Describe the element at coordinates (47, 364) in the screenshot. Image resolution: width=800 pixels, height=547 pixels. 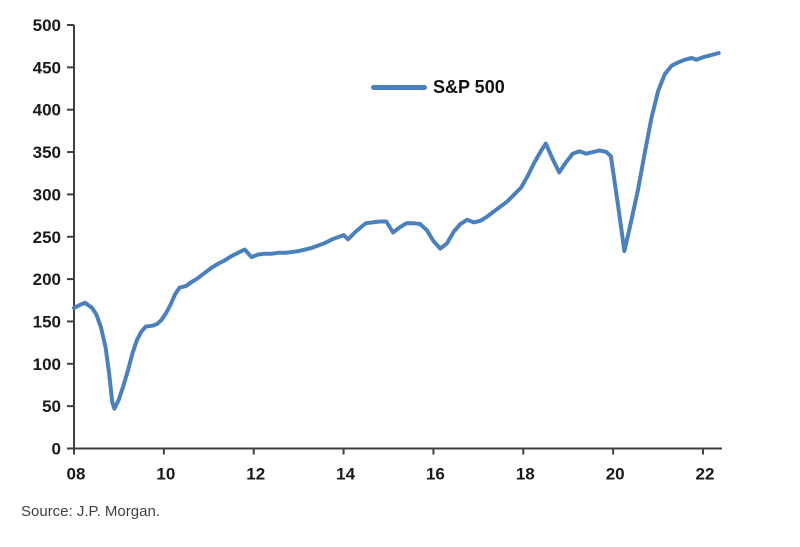
I see `y-tick-label: 100` at that location.